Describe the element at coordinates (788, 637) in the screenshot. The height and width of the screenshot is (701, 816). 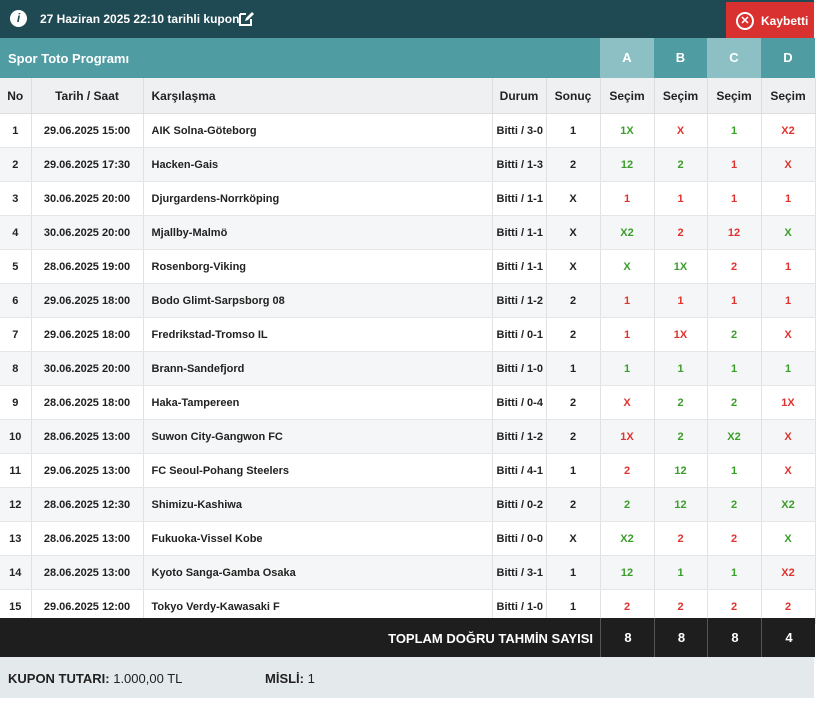
I see `total-value: 4` at that location.